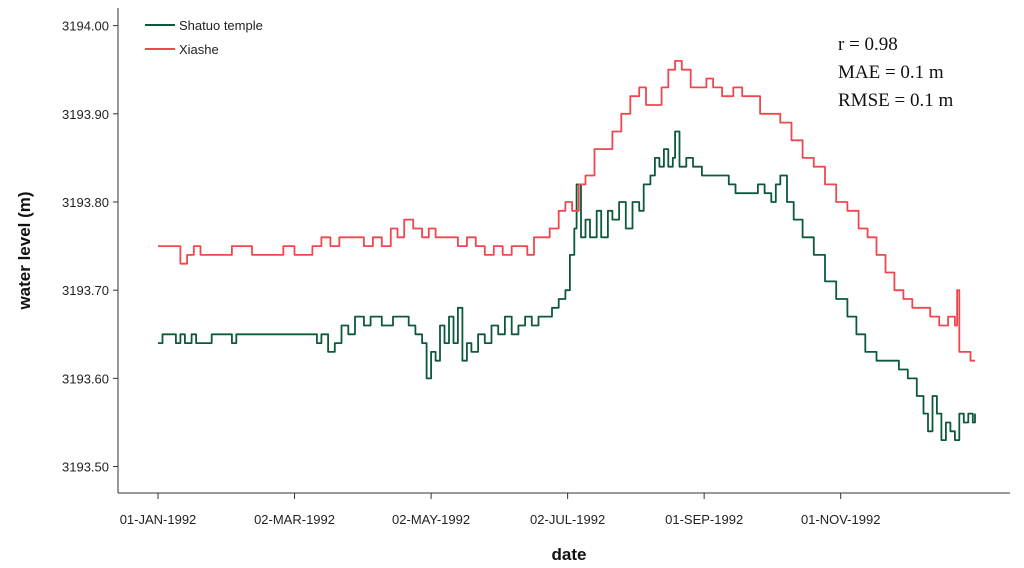 The width and height of the screenshot is (1024, 568). What do you see at coordinates (85, 467) in the screenshot?
I see `y-tick-label: 3193.50` at bounding box center [85, 467].